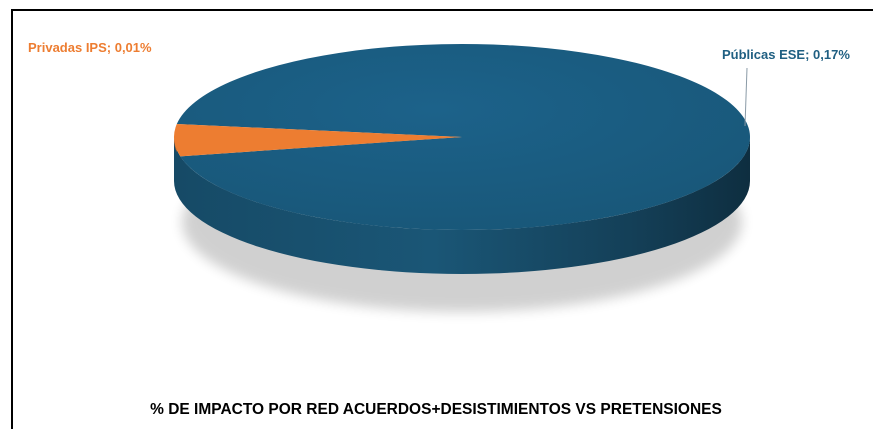 The image size is (873, 429). What do you see at coordinates (175, 145) in the screenshot?
I see `pie-slice-privadas-ips-edge` at bounding box center [175, 145].